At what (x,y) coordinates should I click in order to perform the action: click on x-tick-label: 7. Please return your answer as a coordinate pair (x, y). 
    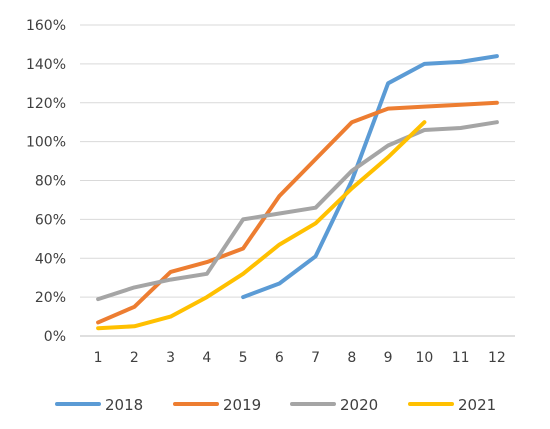
    Looking at the image, I should click on (315, 358).